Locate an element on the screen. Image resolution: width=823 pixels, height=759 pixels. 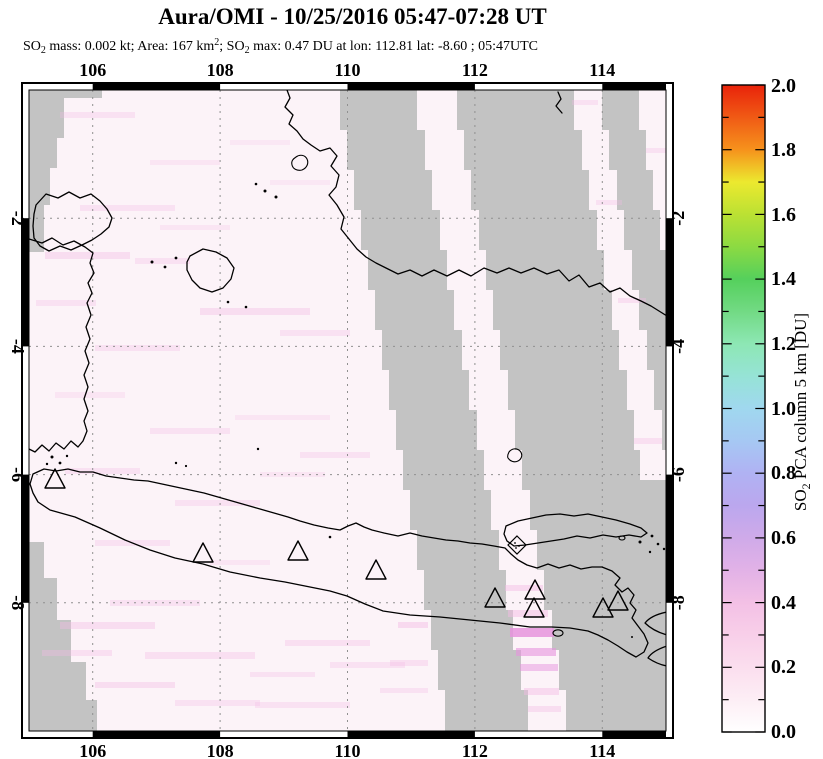
city-marker is located at coordinates (517, 545).